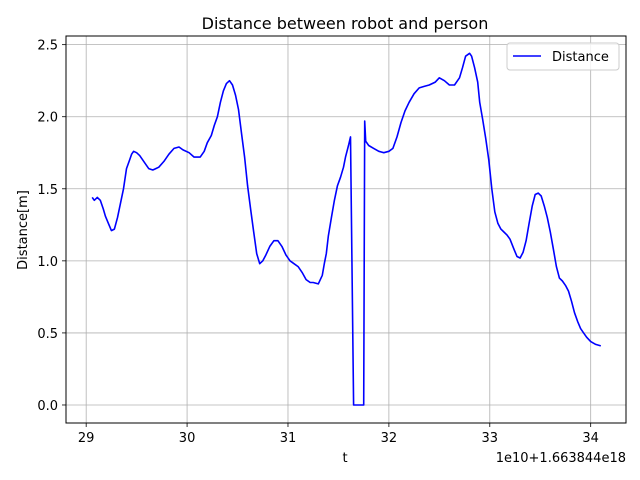 This screenshot has width=640, height=480. Describe the element at coordinates (345, 23) in the screenshot. I see `chart-title: Distance between robot and person` at that location.